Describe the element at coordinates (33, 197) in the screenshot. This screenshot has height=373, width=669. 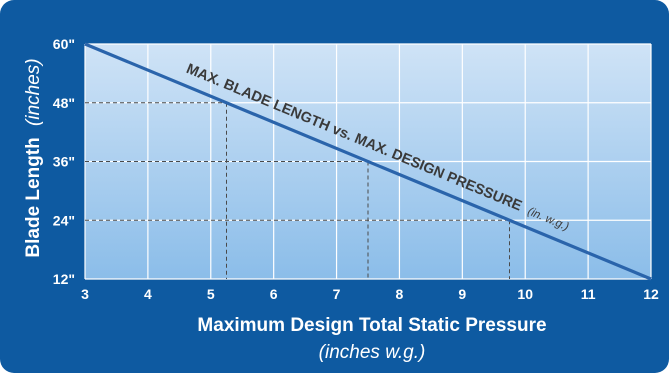
I see `y-axis-label-main: Blade Length` at that location.